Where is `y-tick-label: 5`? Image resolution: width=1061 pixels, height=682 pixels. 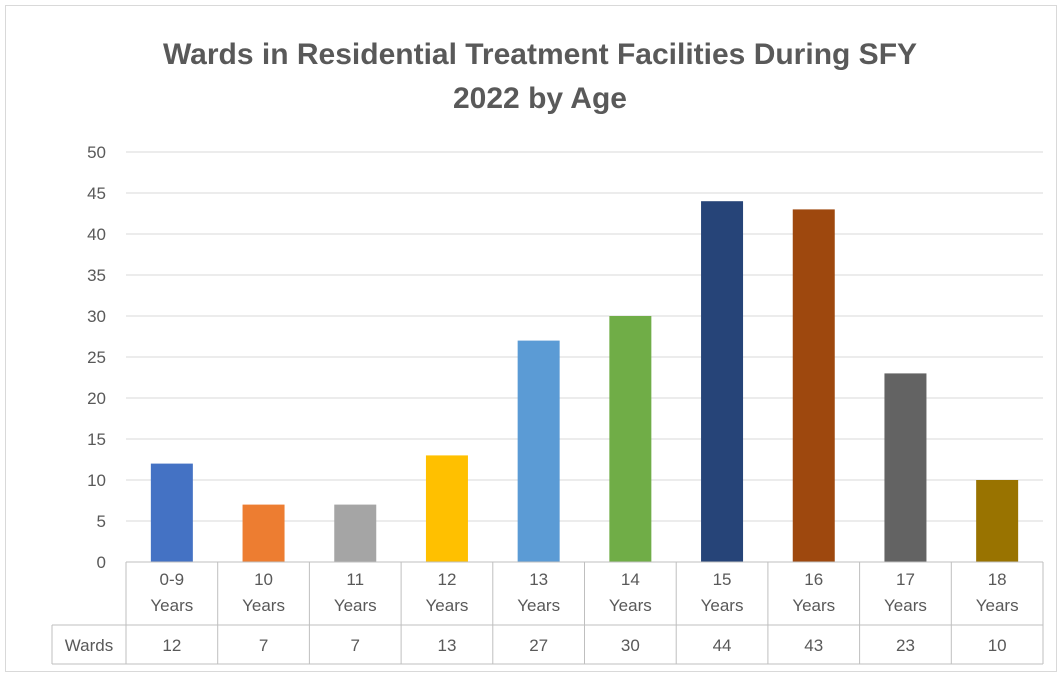 y-tick-label: 5 is located at coordinates (101, 521).